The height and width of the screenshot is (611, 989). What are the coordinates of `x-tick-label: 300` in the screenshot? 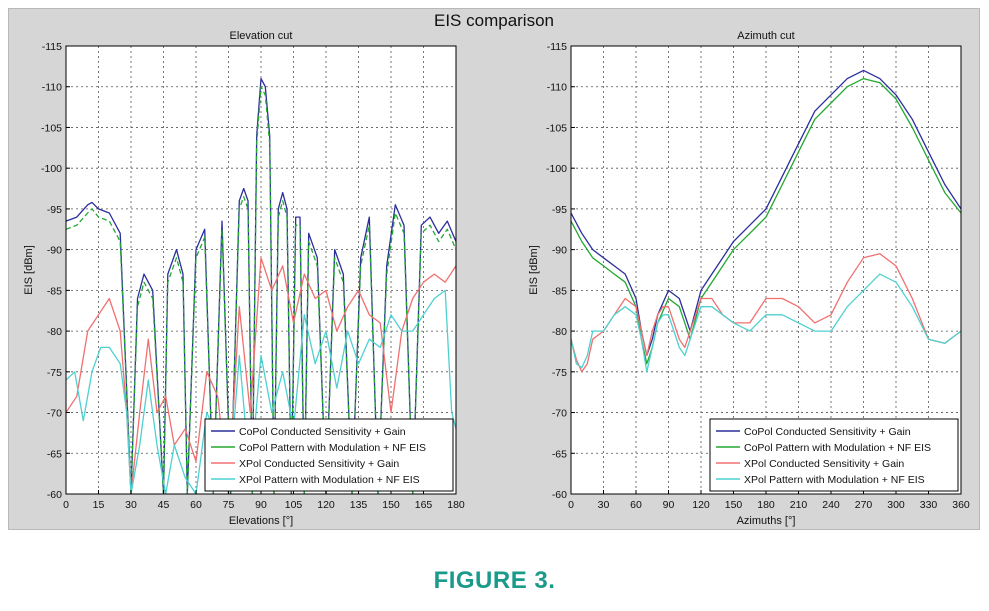 It's located at (896, 505).